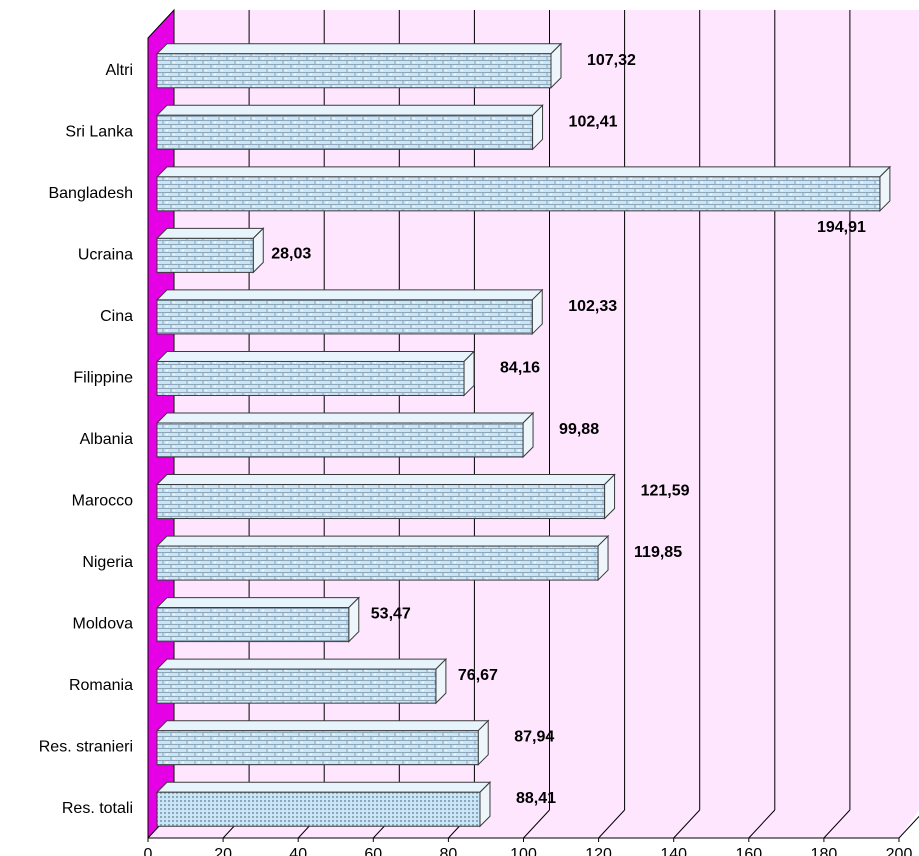 This screenshot has width=919, height=856. I want to click on x-tick-label: 100, so click(523, 851).